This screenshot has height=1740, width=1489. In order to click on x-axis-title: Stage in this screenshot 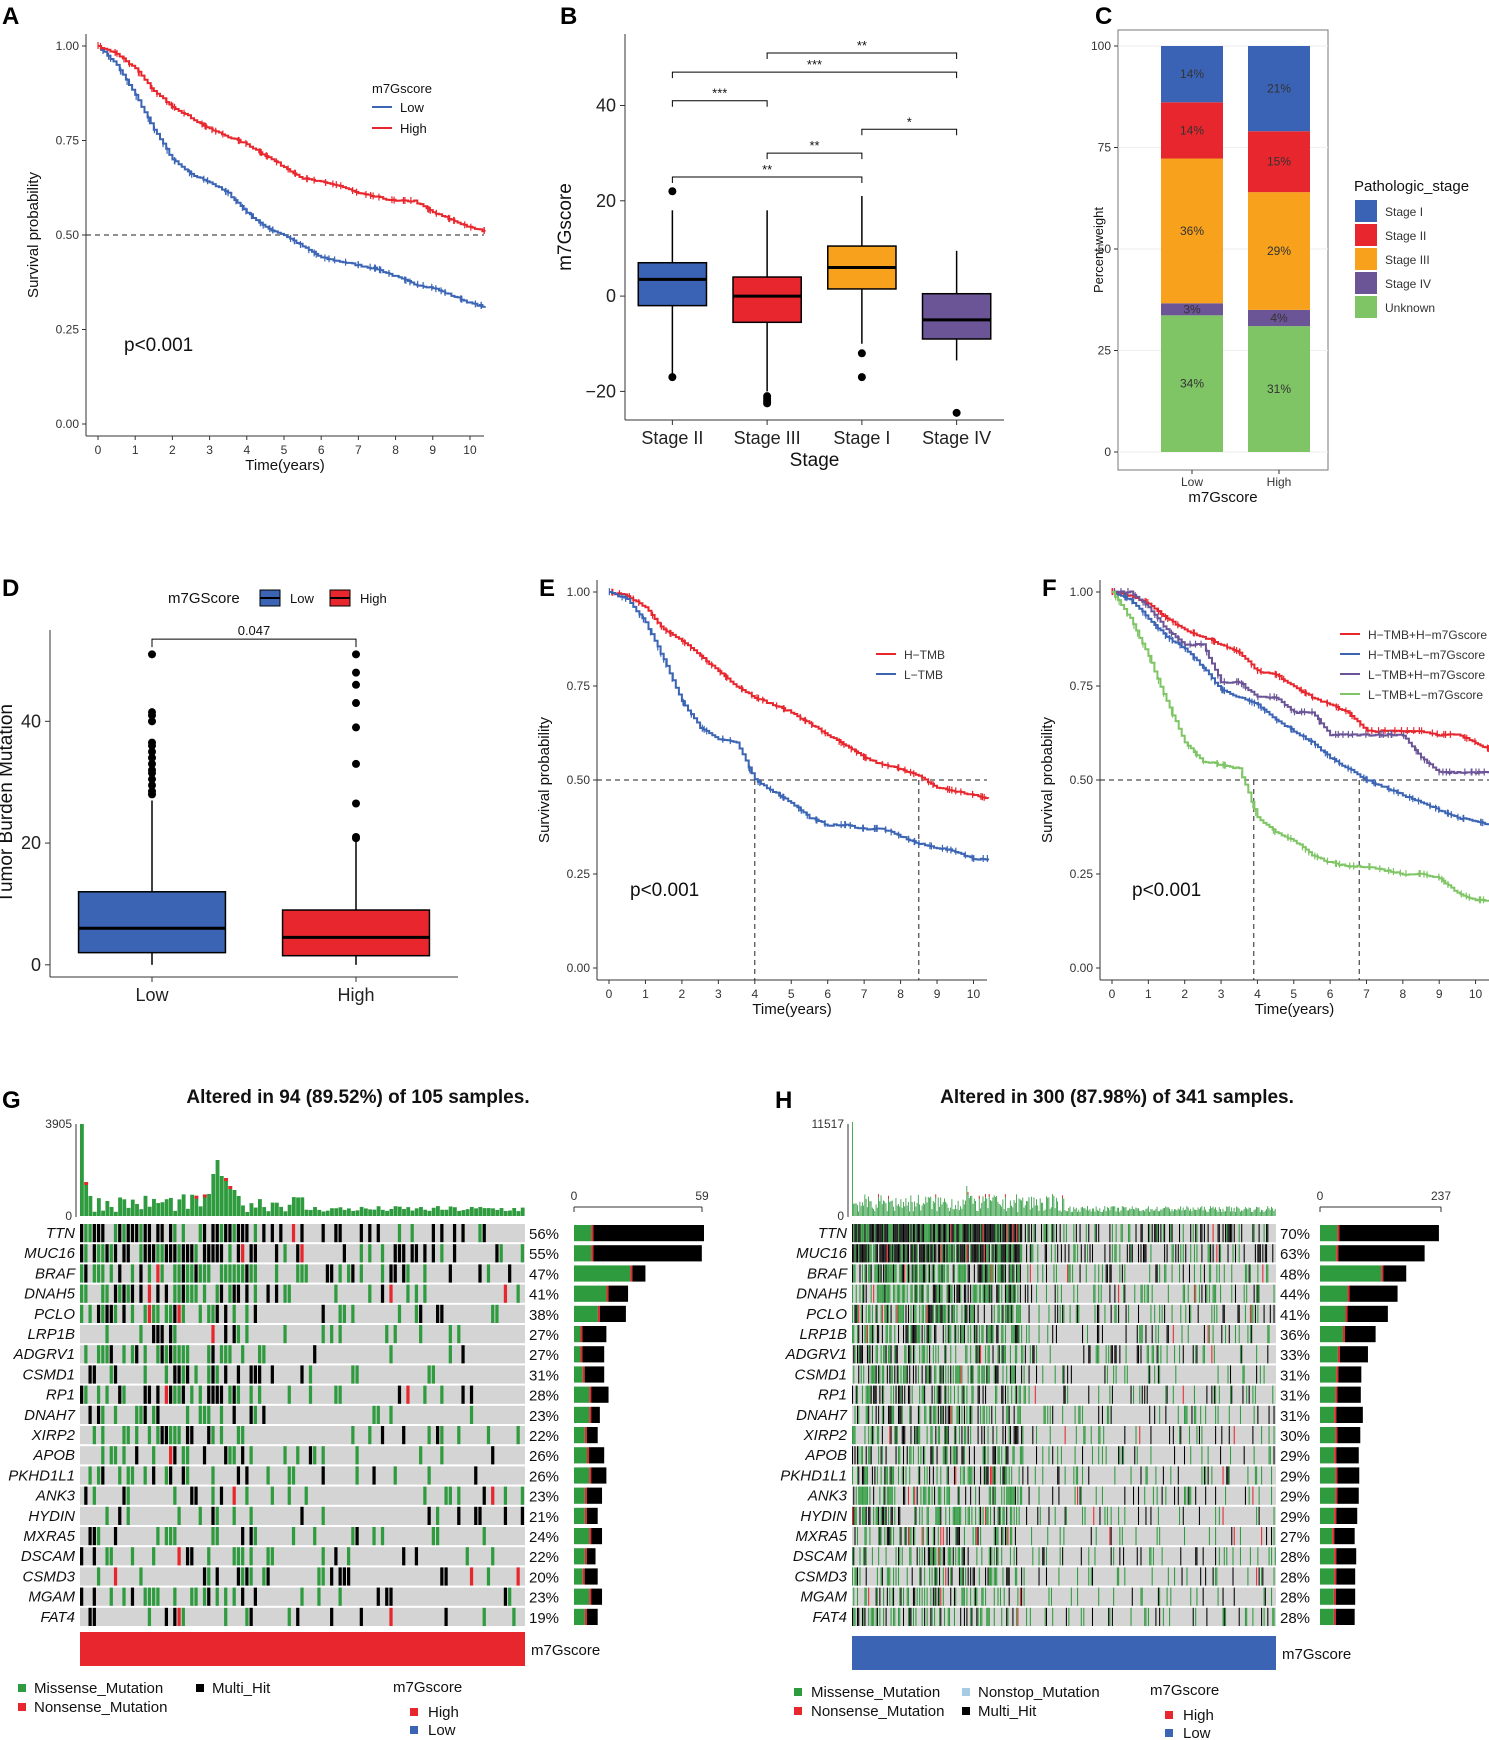, I will do `click(815, 460)`.